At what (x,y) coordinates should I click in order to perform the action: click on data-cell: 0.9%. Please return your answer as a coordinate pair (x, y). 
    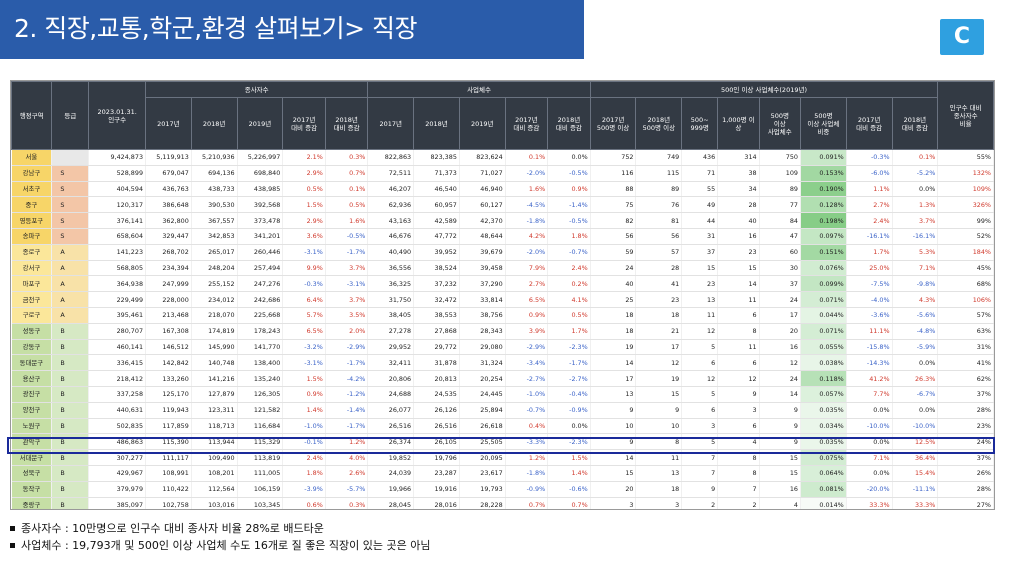
    Looking at the image, I should click on (569, 189).